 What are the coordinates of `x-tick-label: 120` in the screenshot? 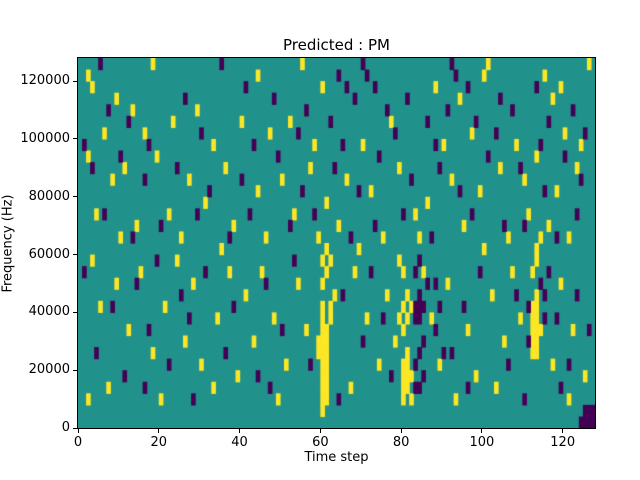 It's located at (563, 442).